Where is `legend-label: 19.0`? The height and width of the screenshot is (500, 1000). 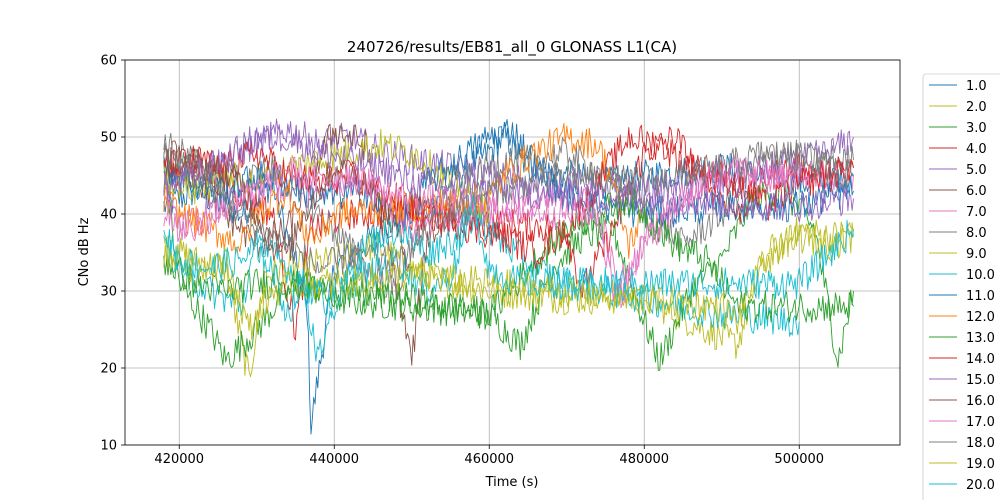
legend-label: 19.0 is located at coordinates (980, 464).